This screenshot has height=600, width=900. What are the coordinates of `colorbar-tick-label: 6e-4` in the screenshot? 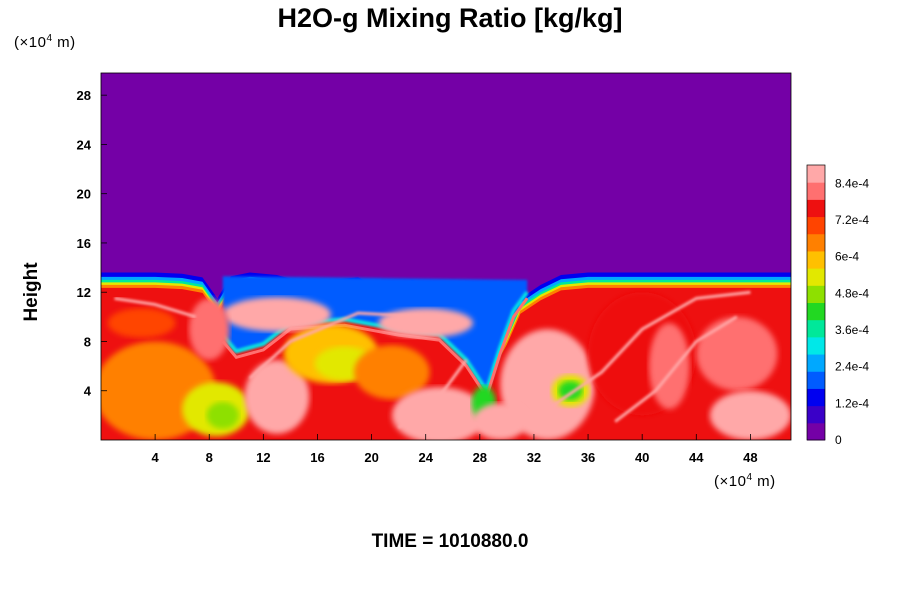 It's located at (847, 257).